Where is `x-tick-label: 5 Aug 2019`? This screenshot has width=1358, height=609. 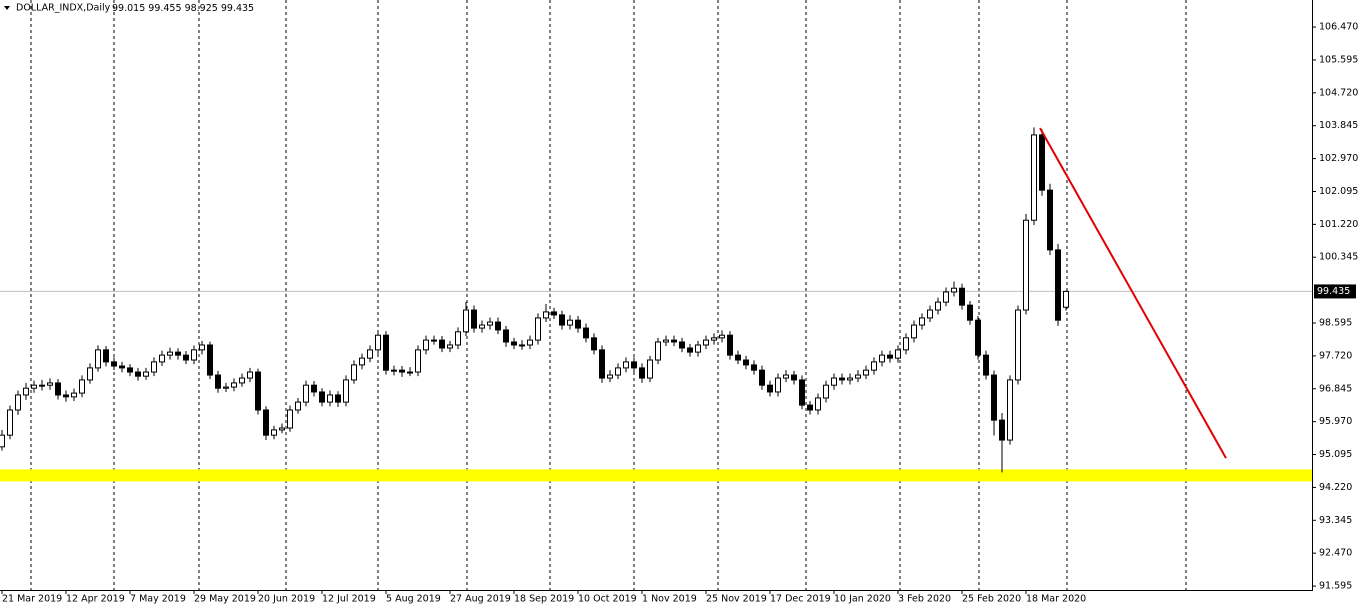
x-tick-label: 5 Aug 2019 is located at coordinates (413, 599).